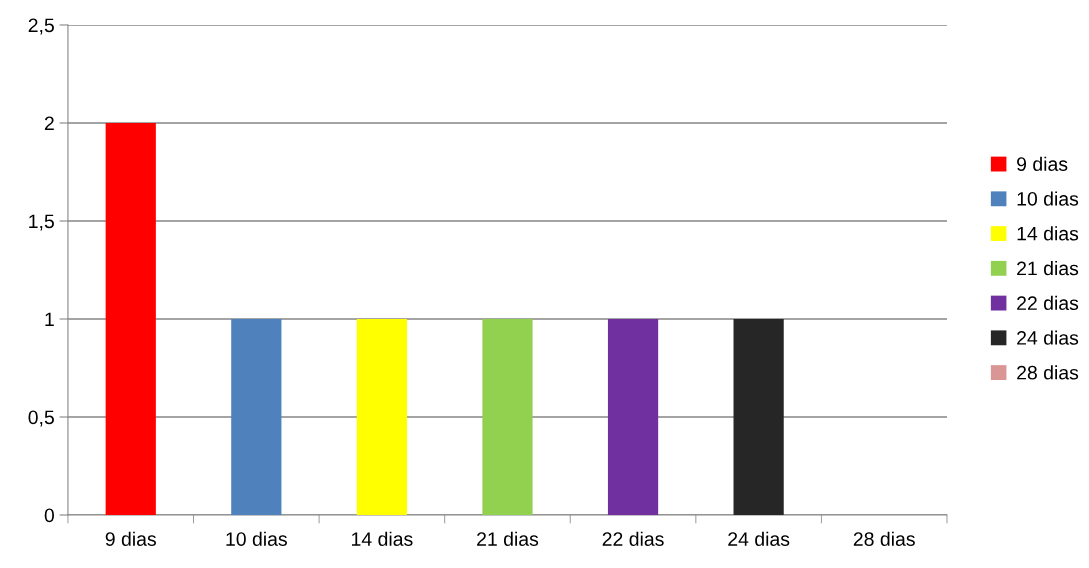 The width and height of the screenshot is (1089, 568). I want to click on x-tick-label: 9 dias, so click(130, 538).